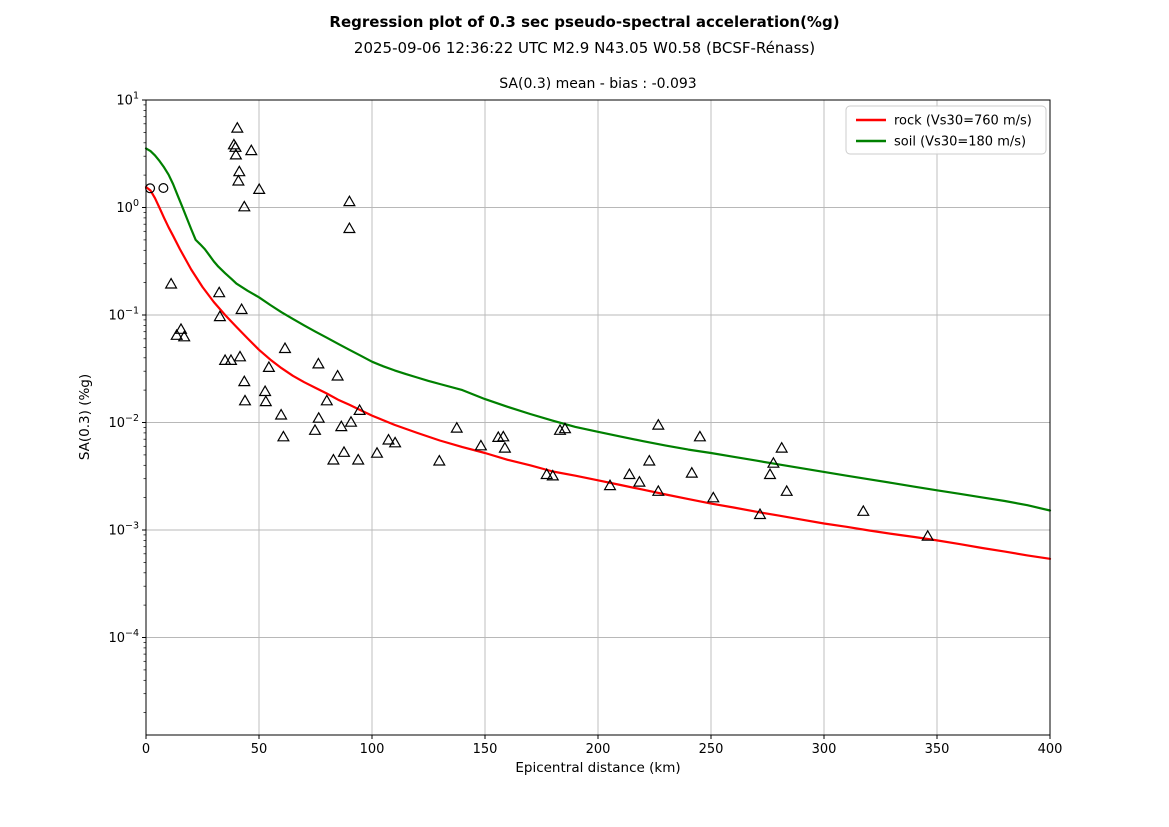 The width and height of the screenshot is (1169, 827). What do you see at coordinates (144, 408) in the screenshot?
I see `y-minor-ticks` at bounding box center [144, 408].